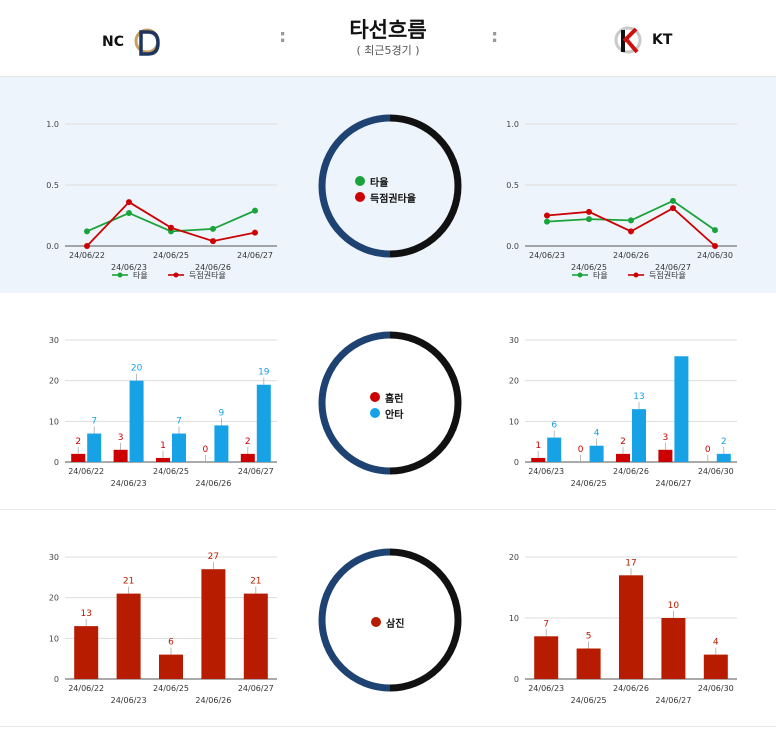  Describe the element at coordinates (385, 181) in the screenshot. I see `legend-item-avg: 타율` at that location.